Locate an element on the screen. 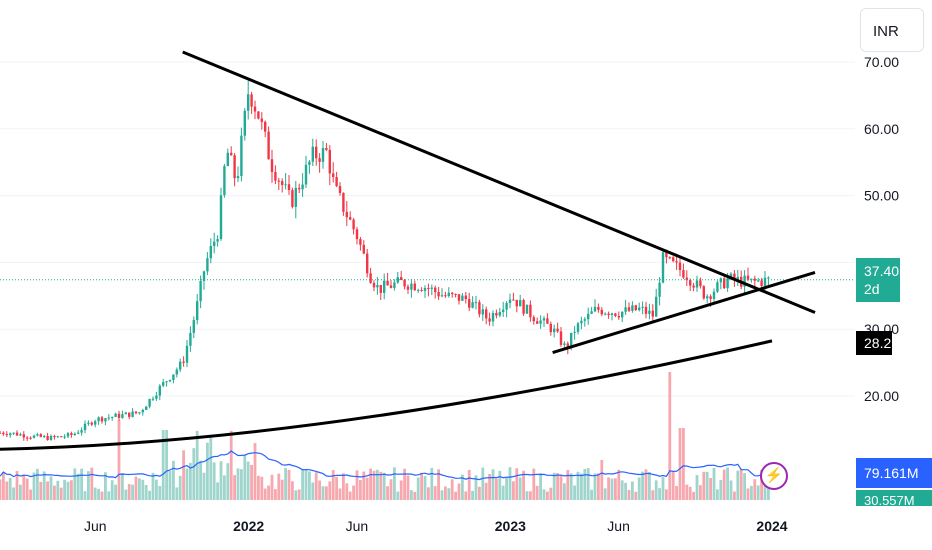 The image size is (932, 550). x-tick-label: 2022 is located at coordinates (248, 526).